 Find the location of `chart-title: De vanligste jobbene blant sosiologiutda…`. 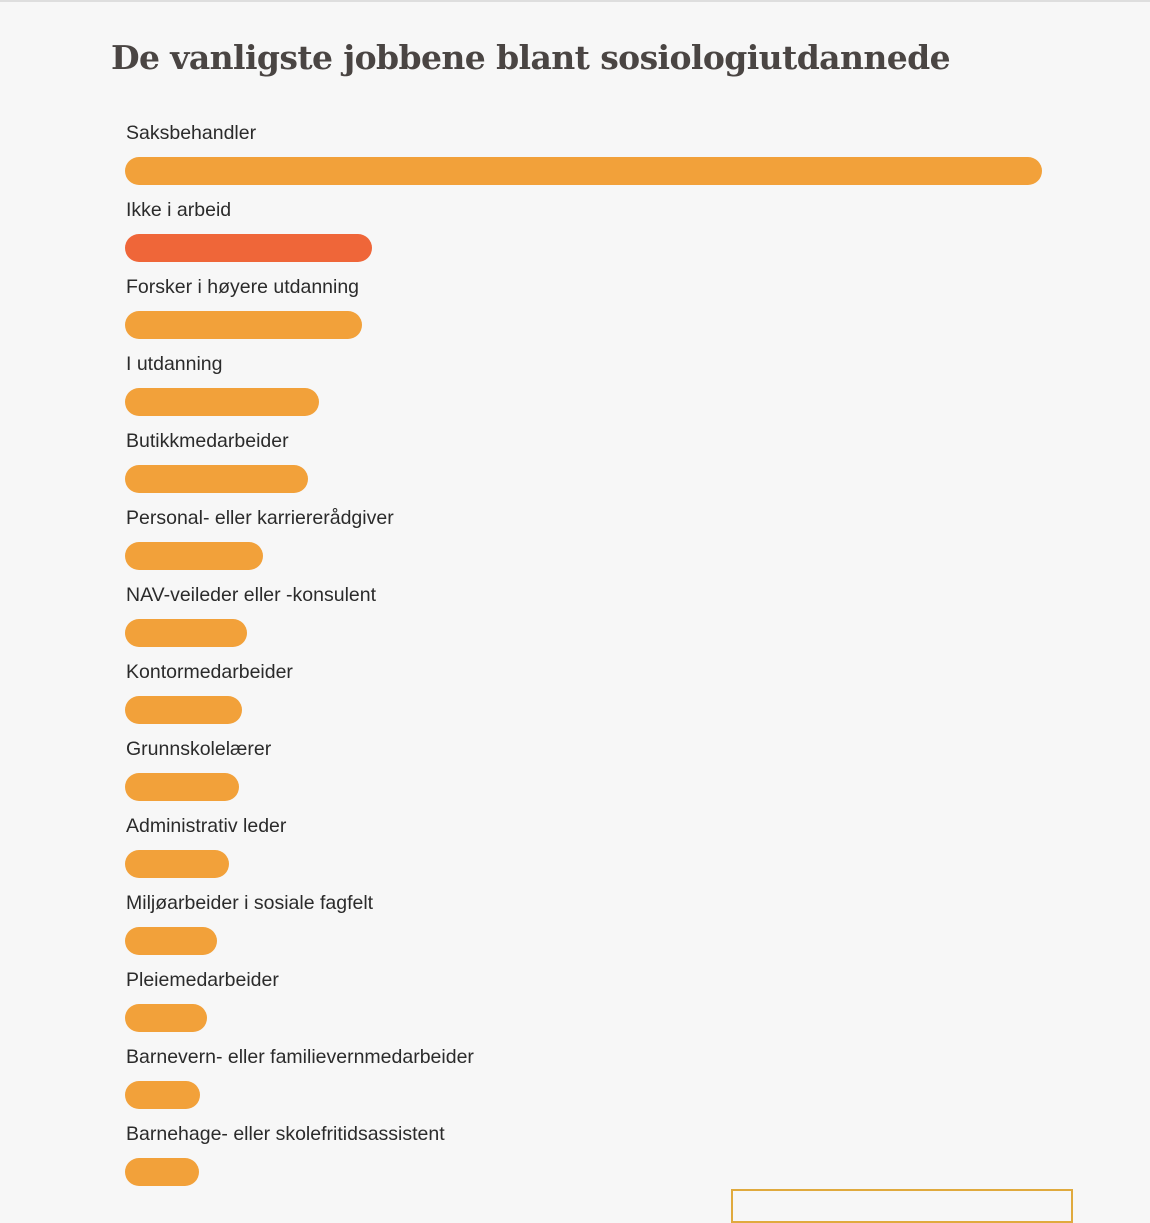

chart-title: De vanligste jobbene blant sosiologiutda… is located at coordinates (531, 57).